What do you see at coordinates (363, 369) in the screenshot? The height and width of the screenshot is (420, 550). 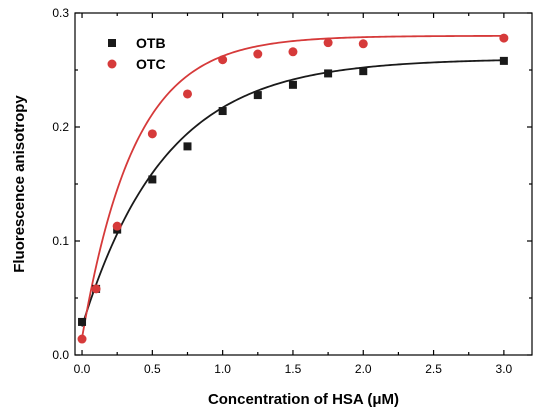 I see `x-tick-label: 2.0` at bounding box center [363, 369].